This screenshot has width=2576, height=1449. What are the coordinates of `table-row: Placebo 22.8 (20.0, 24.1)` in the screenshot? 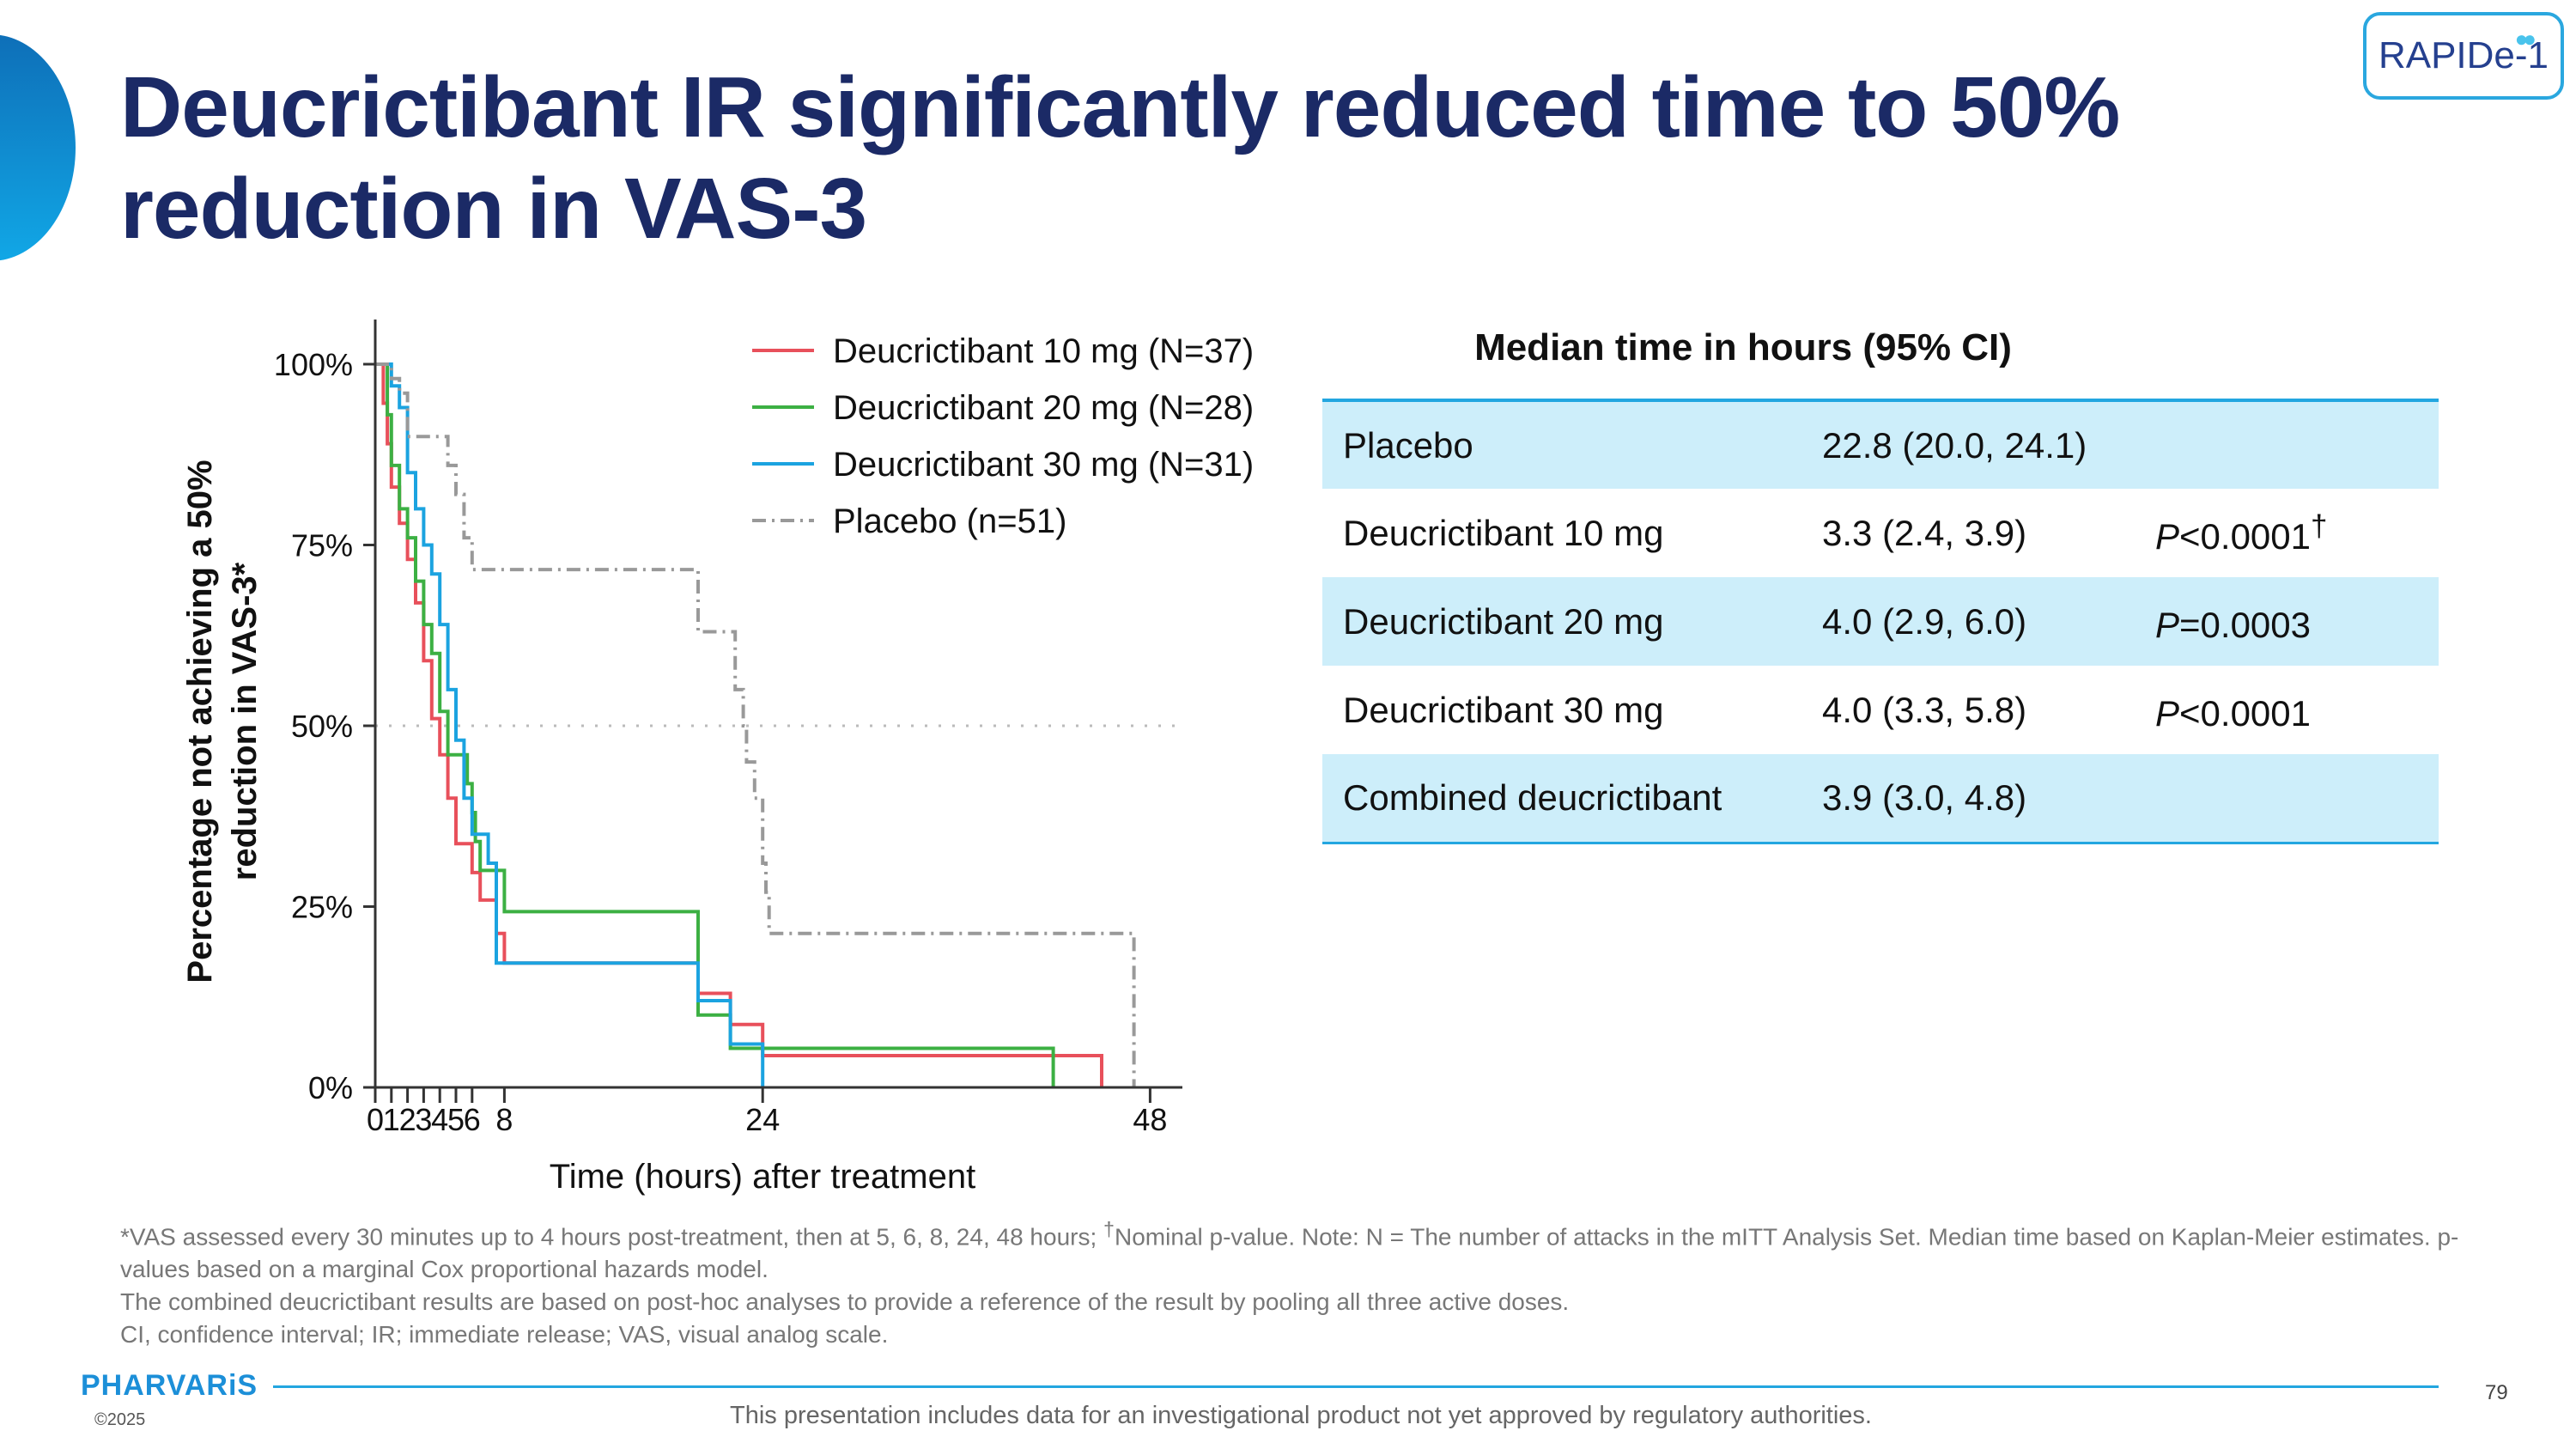 It's located at (1880, 444).